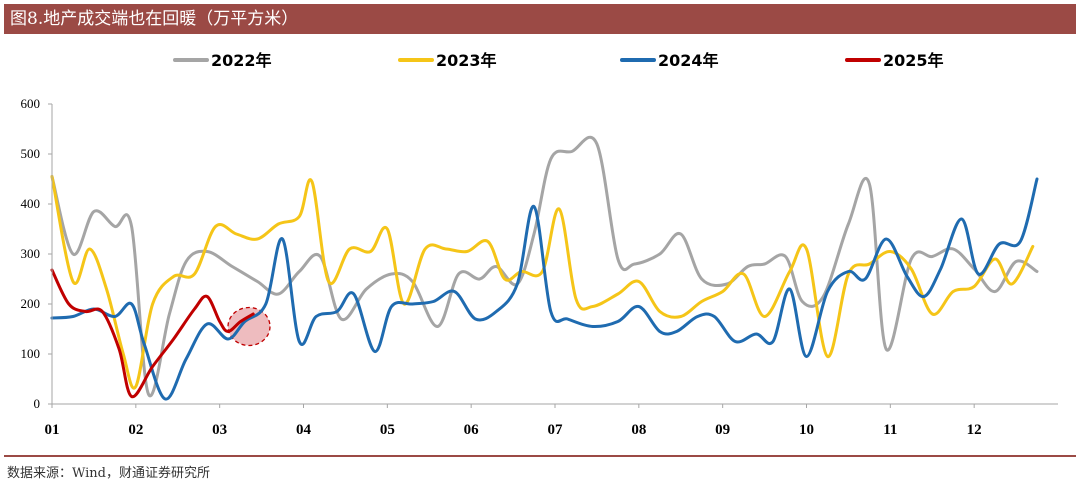  Describe the element at coordinates (558, 60) in the screenshot. I see `legend: 2022年 2023年 2024年 2025年` at that location.